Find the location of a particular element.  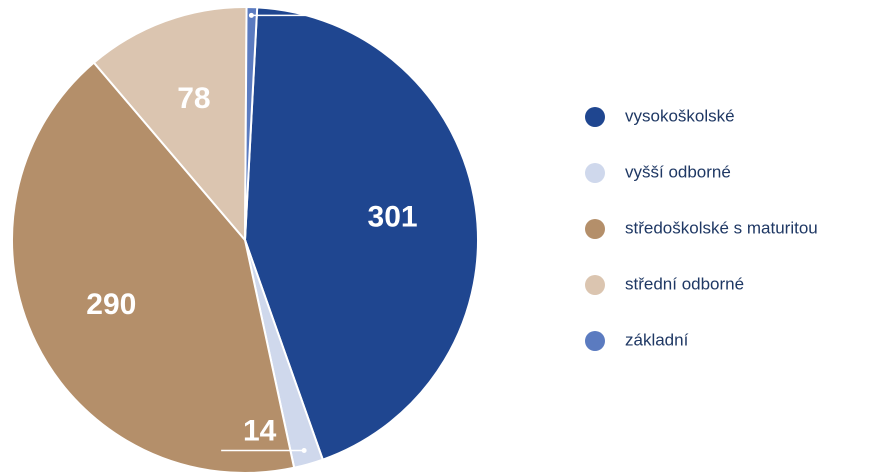

data-label: 290 is located at coordinates (111, 304).